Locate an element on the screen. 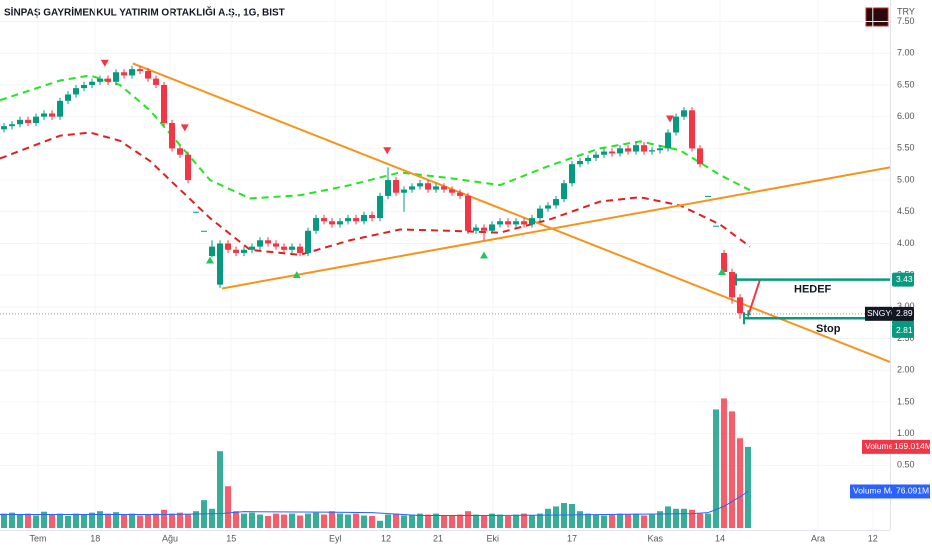 The width and height of the screenshot is (932, 550). volume-name-box is located at coordinates (877, 446).